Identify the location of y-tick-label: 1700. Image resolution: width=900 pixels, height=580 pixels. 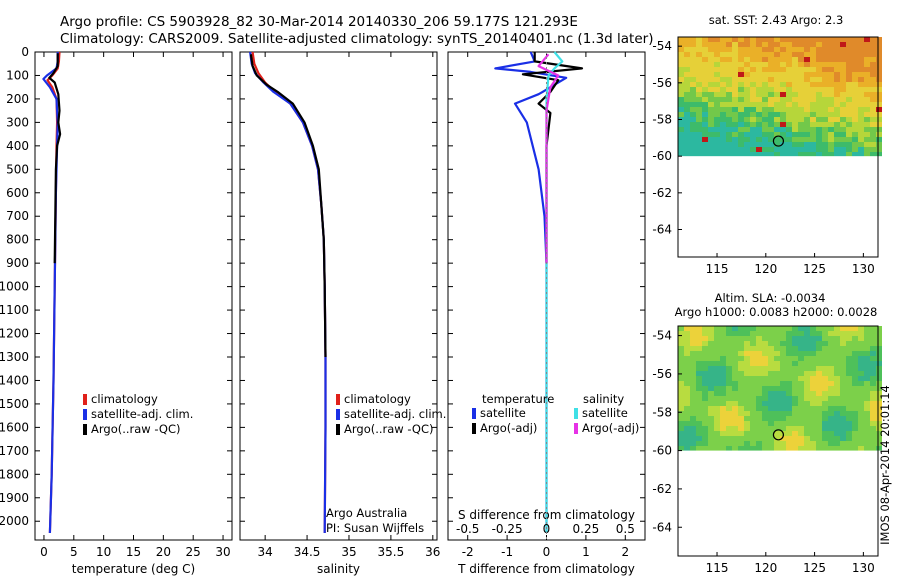
(14, 451).